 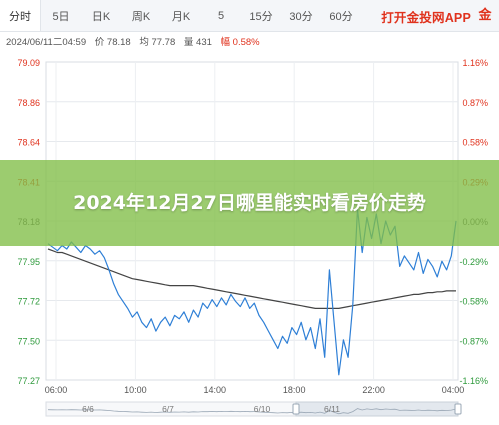 I want to click on avg-line, so click(x=251, y=278).